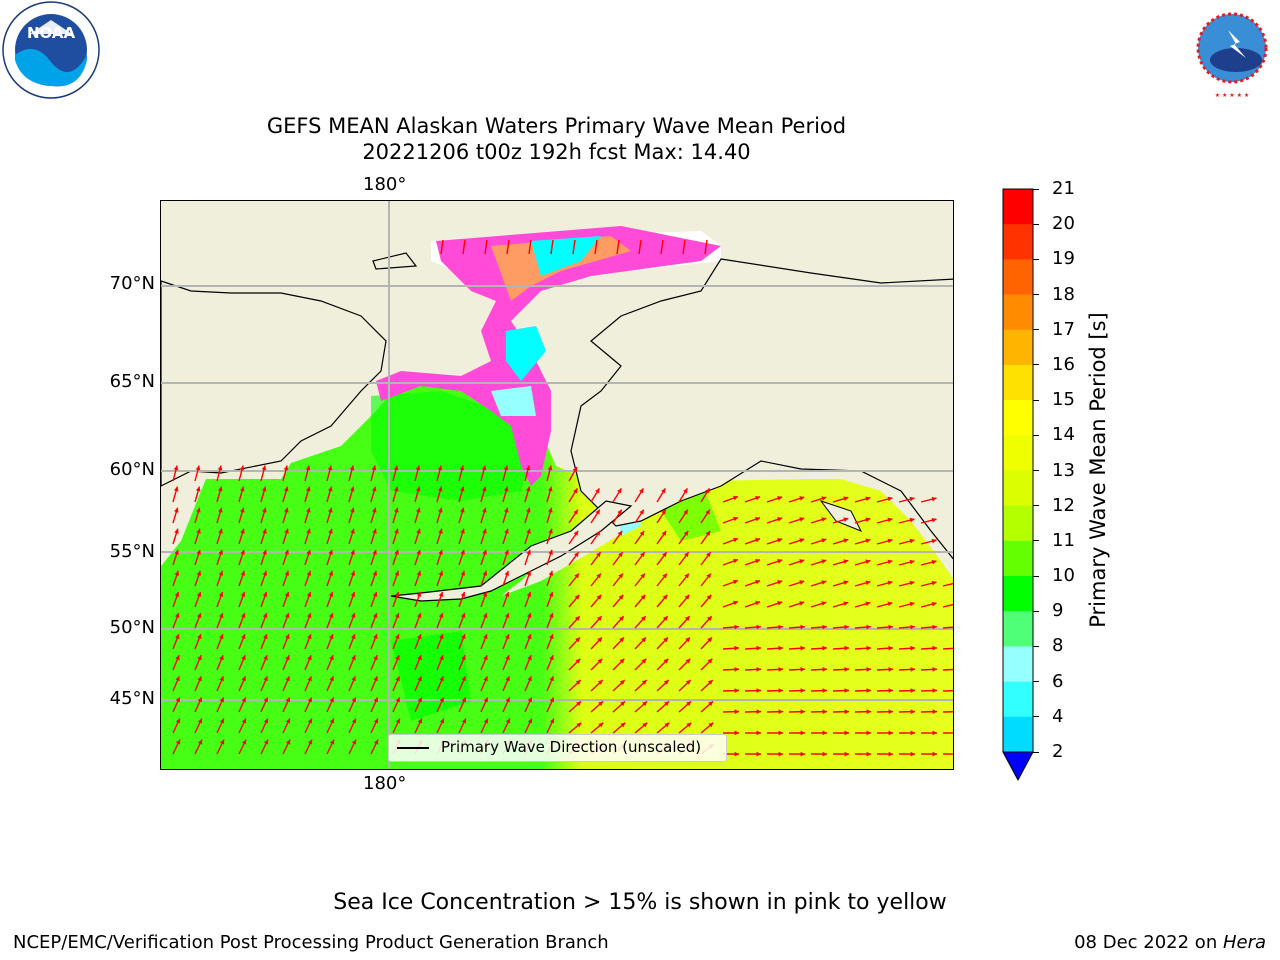 This screenshot has height=960, width=1280. What do you see at coordinates (52, 50) in the screenshot?
I see `noaa-logo: NOAA` at bounding box center [52, 50].